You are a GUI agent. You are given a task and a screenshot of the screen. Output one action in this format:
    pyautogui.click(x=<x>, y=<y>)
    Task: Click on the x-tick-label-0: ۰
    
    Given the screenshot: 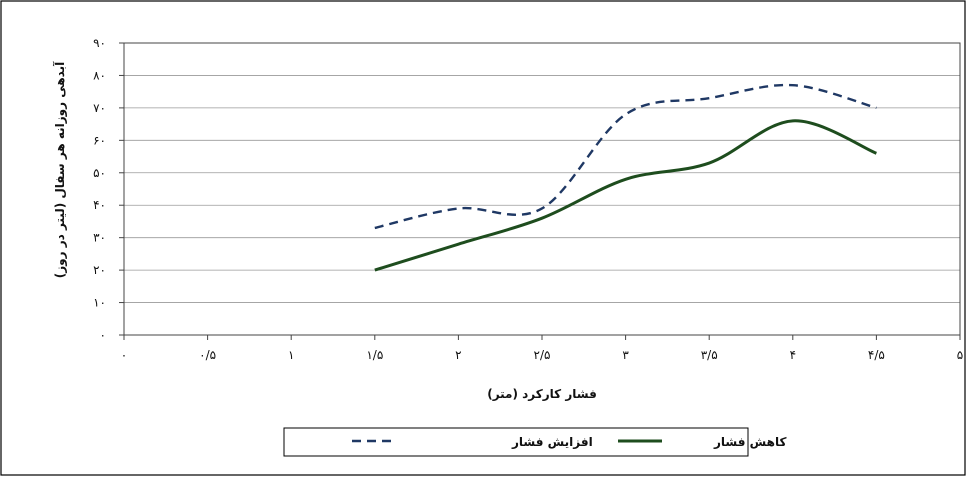 What is the action you would take?
    pyautogui.click(x=124, y=355)
    